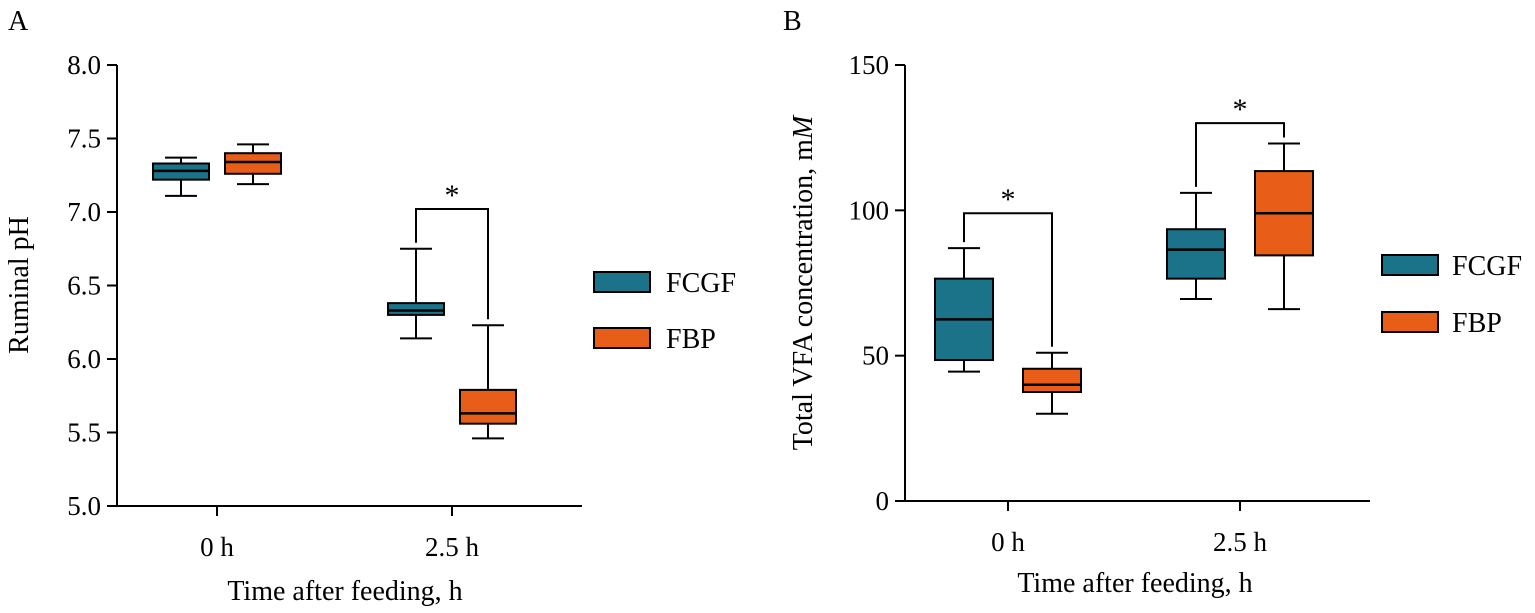 Image resolution: width=1535 pixels, height=613 pixels. I want to click on y-tick-label: 0, so click(883, 501).